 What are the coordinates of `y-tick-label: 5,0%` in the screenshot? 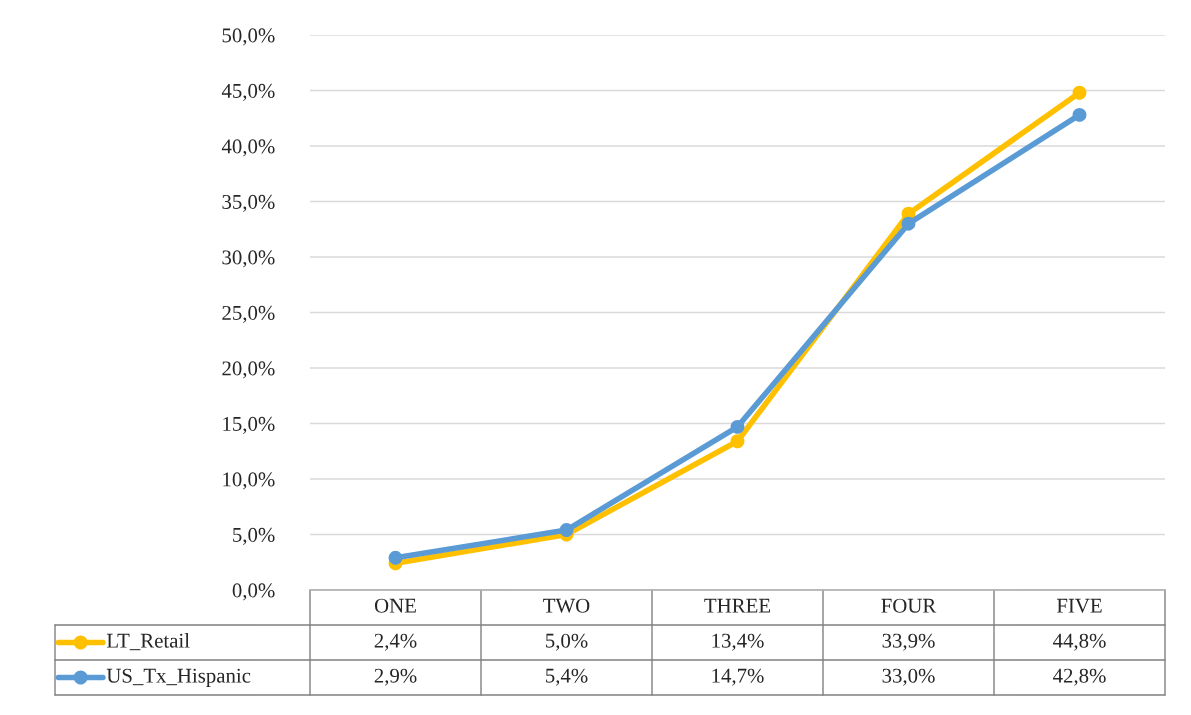 It's located at (254, 536).